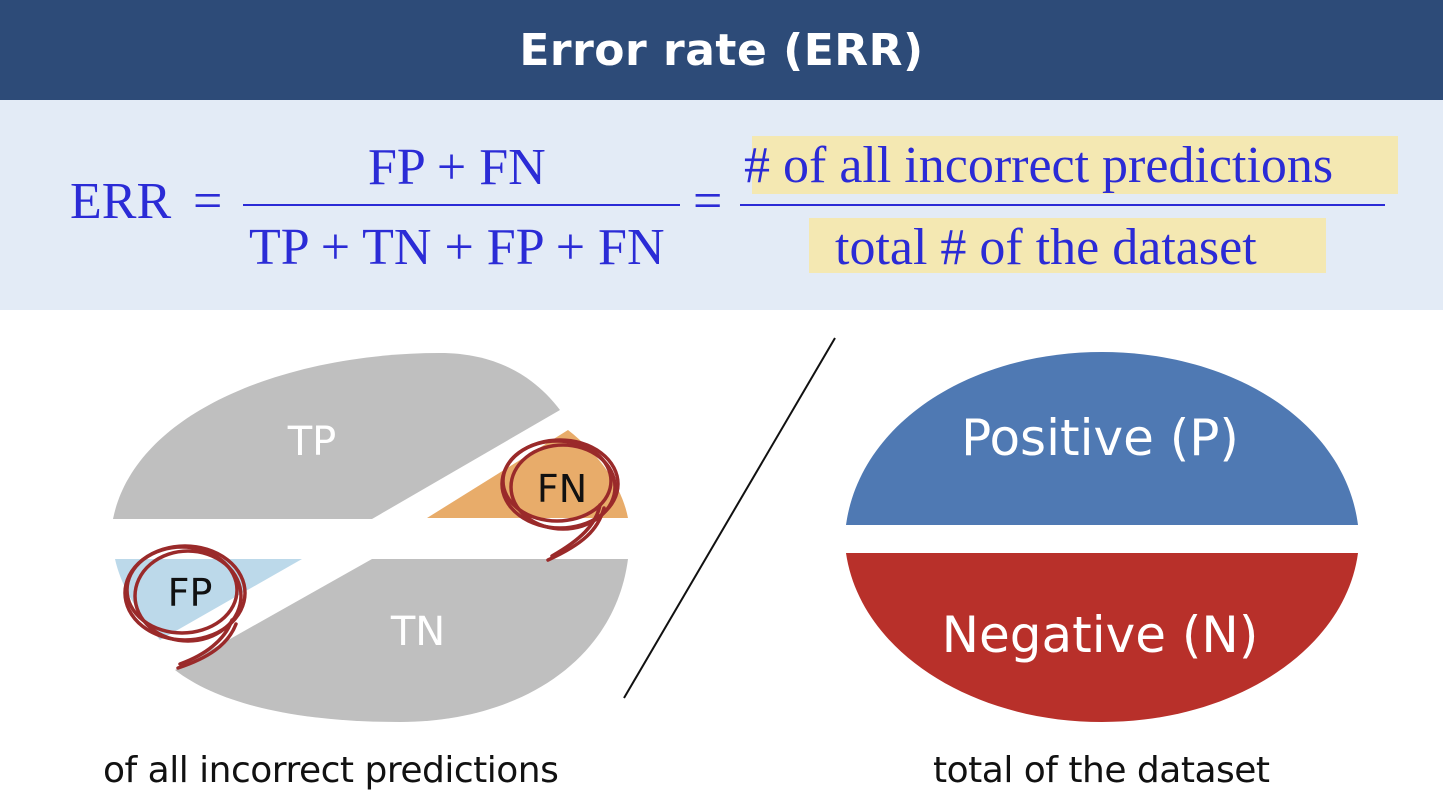 The image size is (1443, 807). I want to click on equals-sign-2: =, so click(708, 201).